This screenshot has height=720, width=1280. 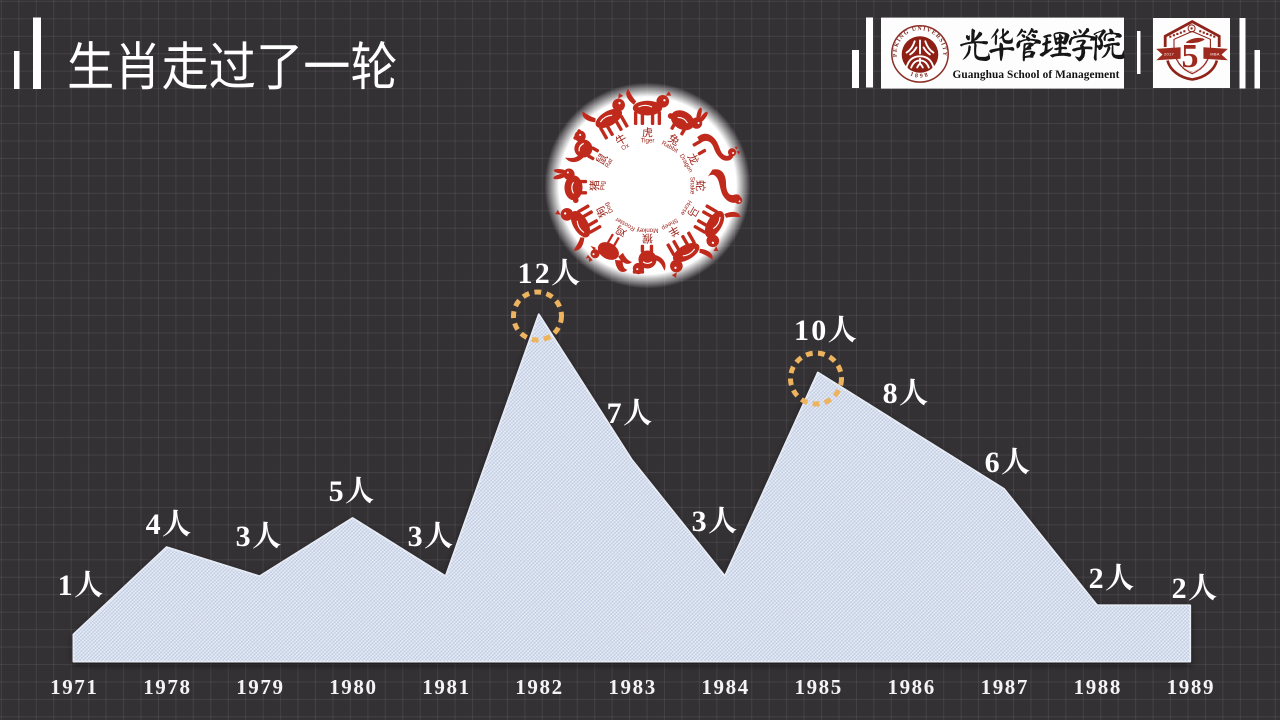 I want to click on svg-text: 1982, so click(x=539, y=687).